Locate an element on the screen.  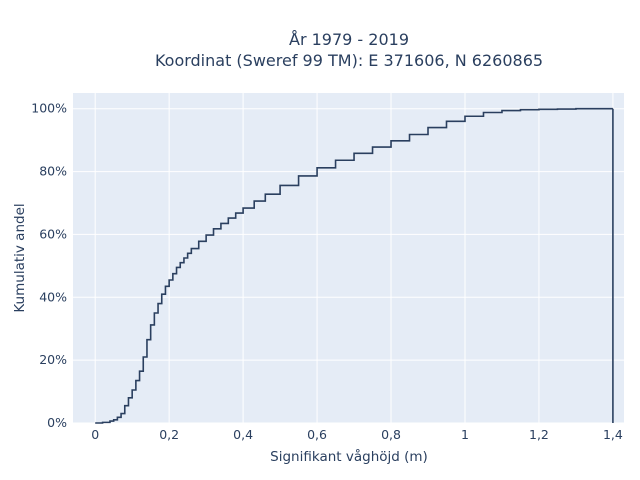
x-tick-label: 0,2 is located at coordinates (169, 434).